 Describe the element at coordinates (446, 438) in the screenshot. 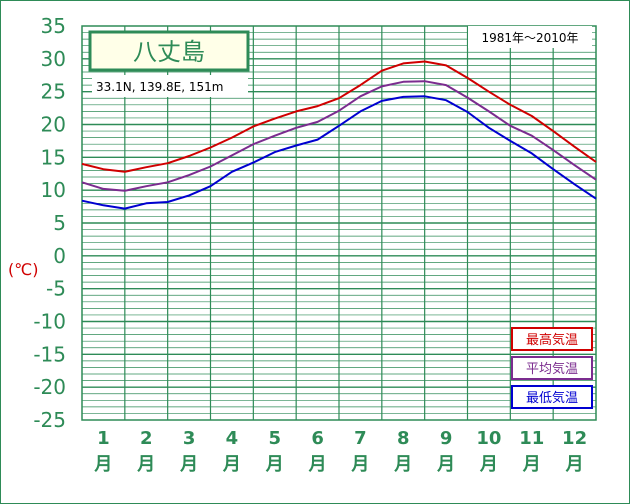

I see `x-tick-label: 9` at that location.